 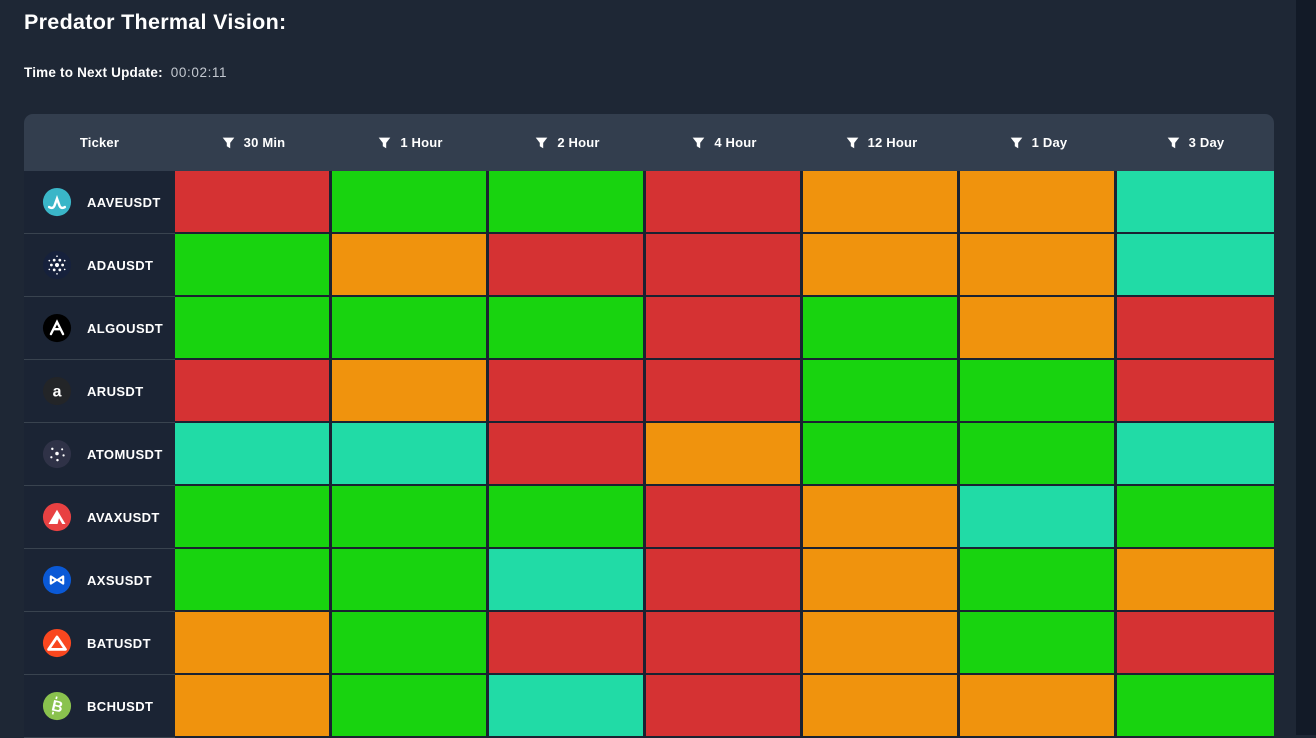 What do you see at coordinates (649, 643) in the screenshot?
I see `table-row: BATUSDT` at bounding box center [649, 643].